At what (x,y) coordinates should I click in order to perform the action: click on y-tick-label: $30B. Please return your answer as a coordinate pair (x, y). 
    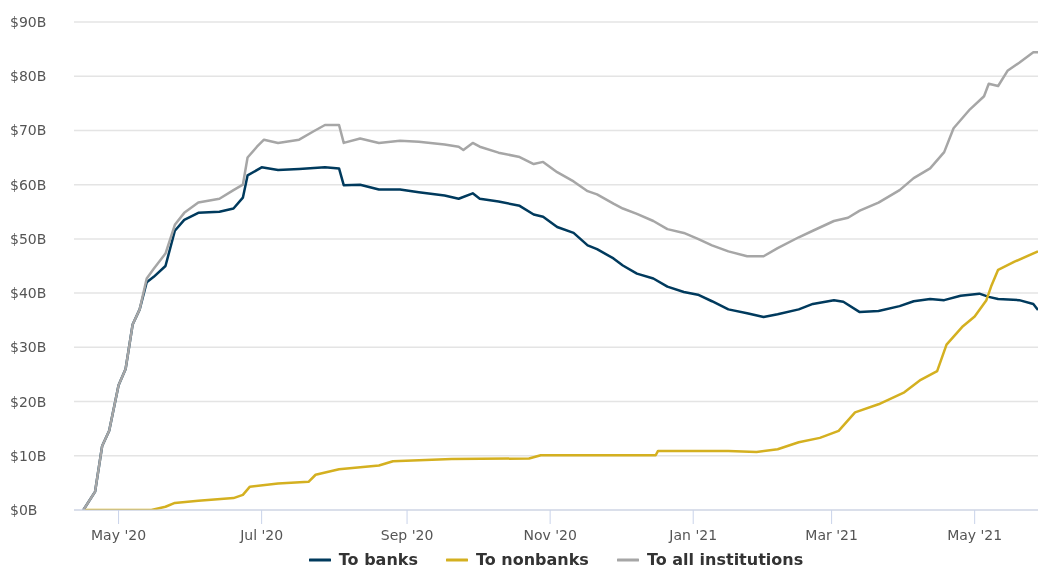
    Looking at the image, I should click on (28, 347).